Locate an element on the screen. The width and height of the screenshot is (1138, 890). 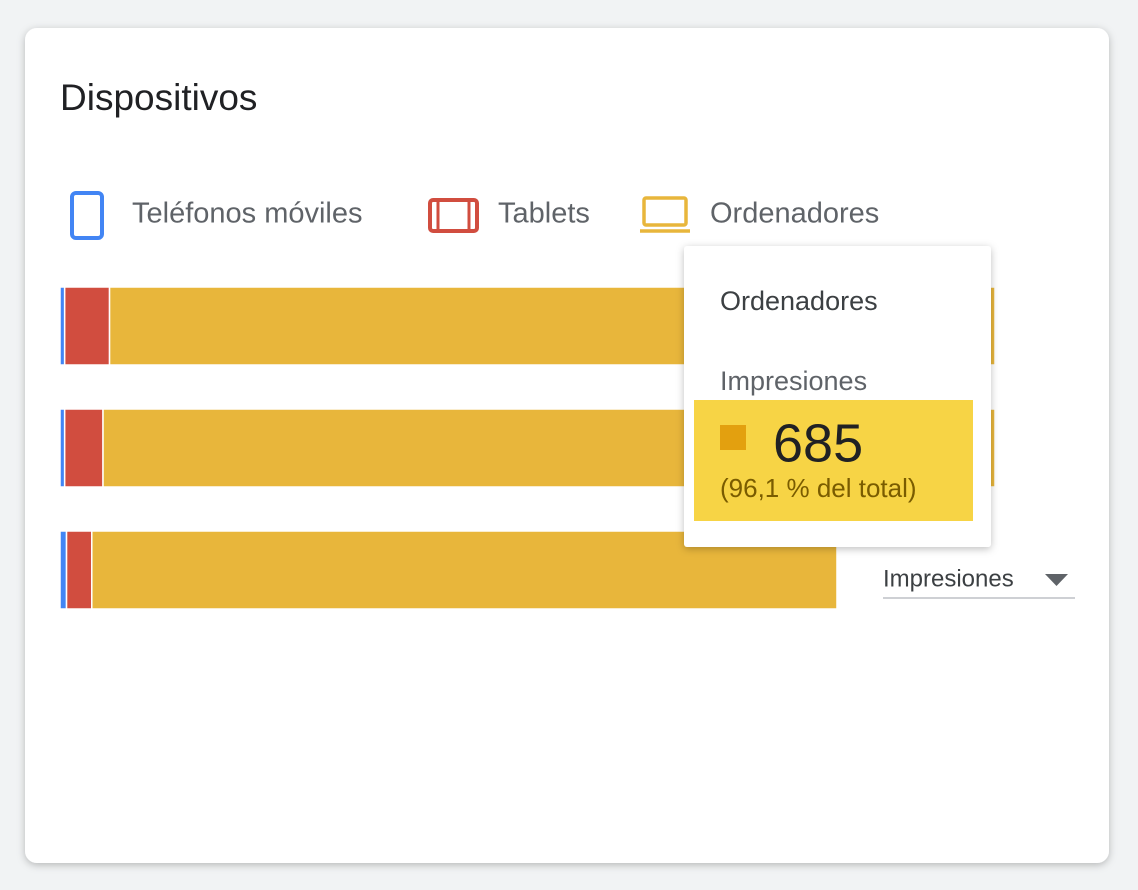
legend-label: Tablets is located at coordinates (544, 214).